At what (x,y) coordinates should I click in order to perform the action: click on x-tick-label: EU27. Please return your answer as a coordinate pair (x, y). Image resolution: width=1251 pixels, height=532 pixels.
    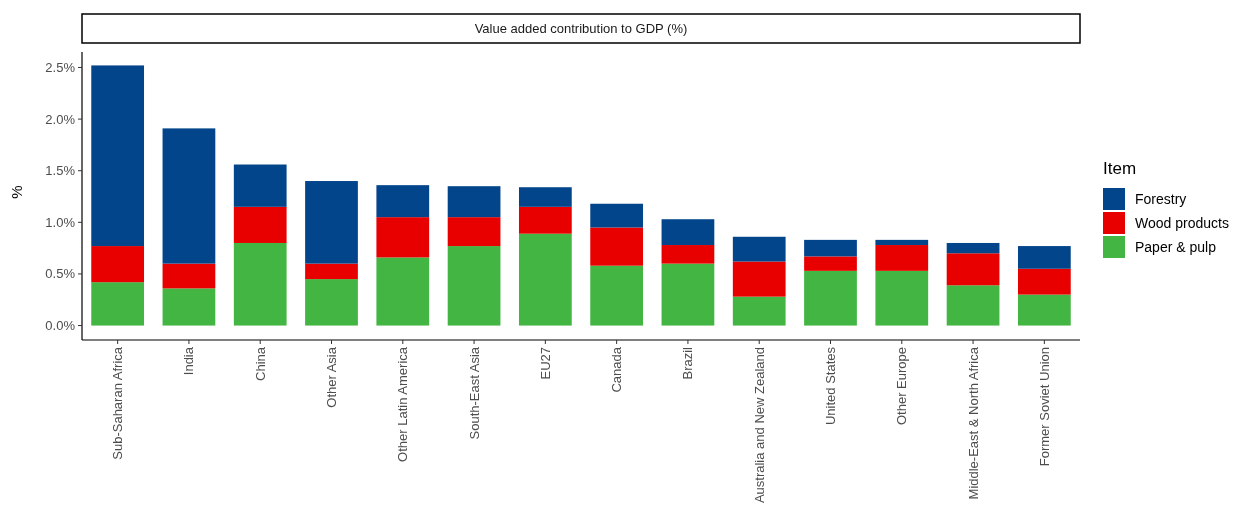
    Looking at the image, I should click on (545, 363).